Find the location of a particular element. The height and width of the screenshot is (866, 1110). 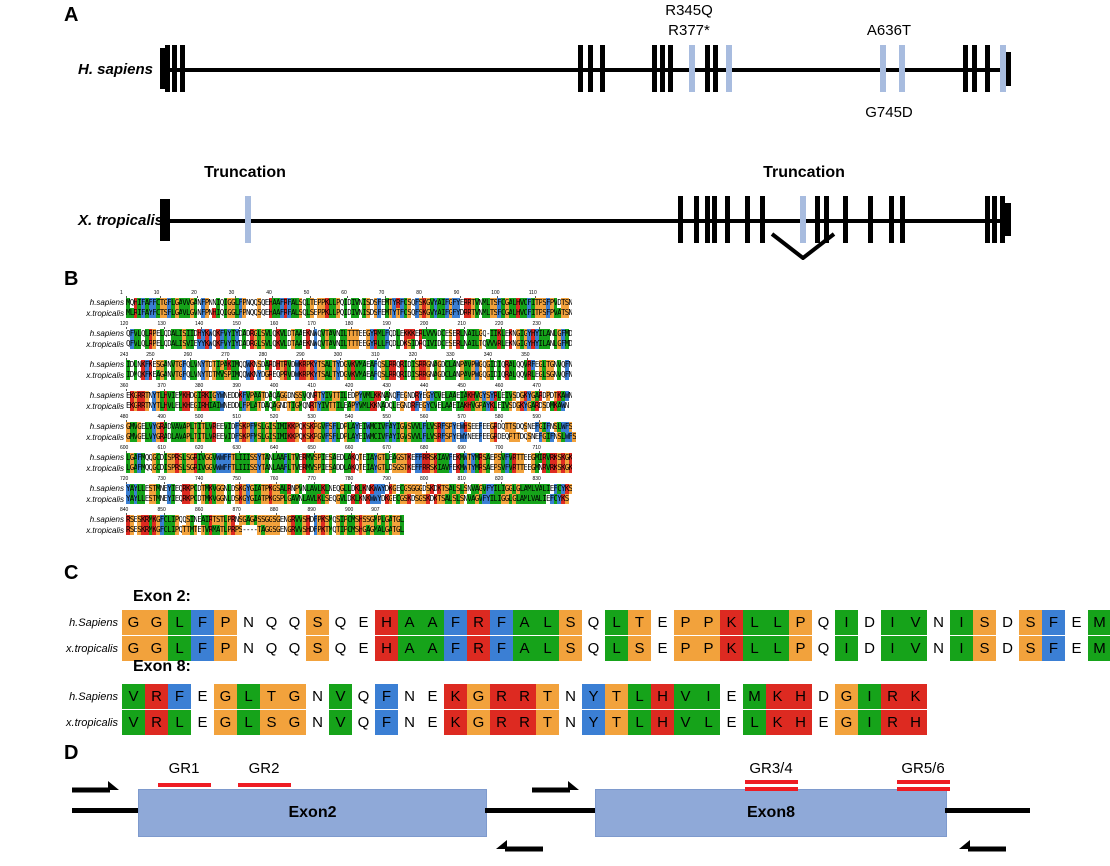

exon8-forward-primer-arrow is located at coordinates (555, 787).